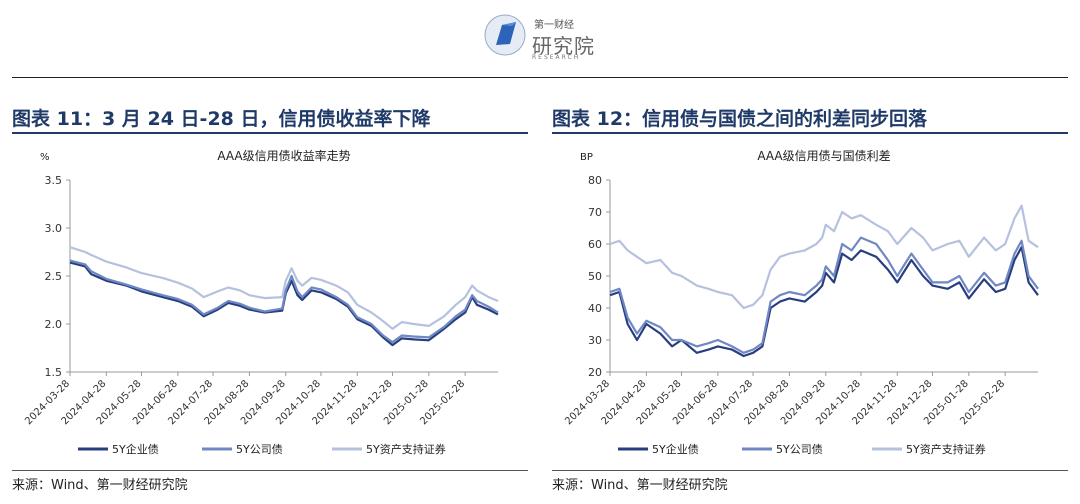 The height and width of the screenshot is (504, 1080). Describe the element at coordinates (283, 155) in the screenshot. I see `chart-title: AAA级信用债收益率走势` at that location.